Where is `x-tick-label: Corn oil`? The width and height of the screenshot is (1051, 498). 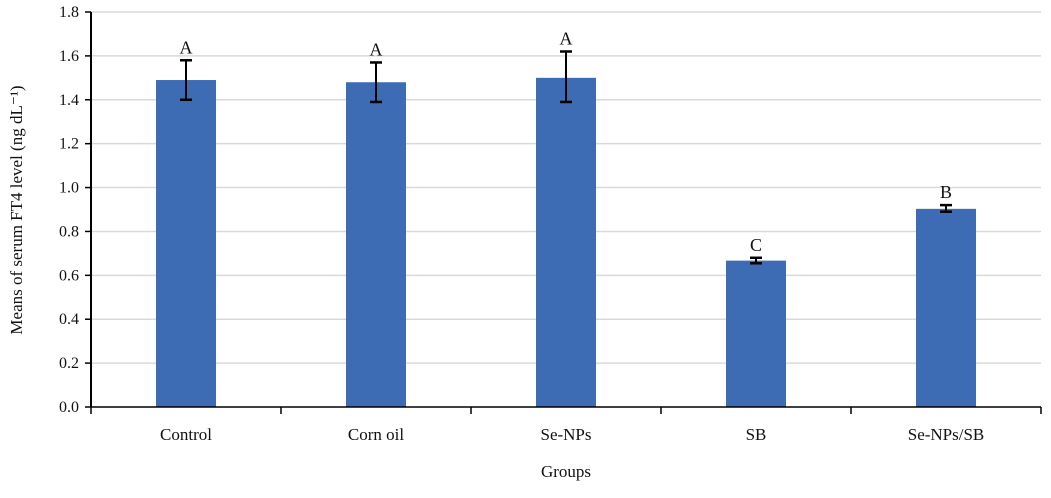
x-tick-label: Corn oil is located at coordinates (376, 434).